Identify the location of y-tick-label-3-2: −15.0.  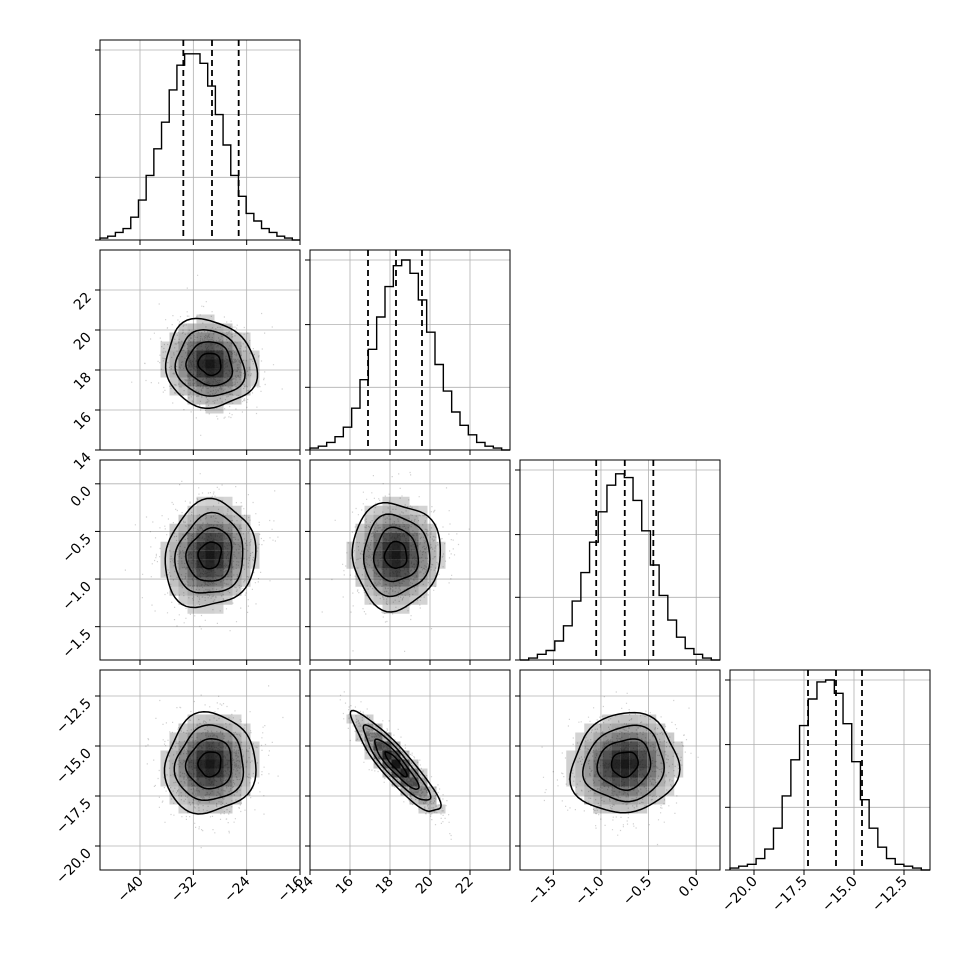
(74, 767).